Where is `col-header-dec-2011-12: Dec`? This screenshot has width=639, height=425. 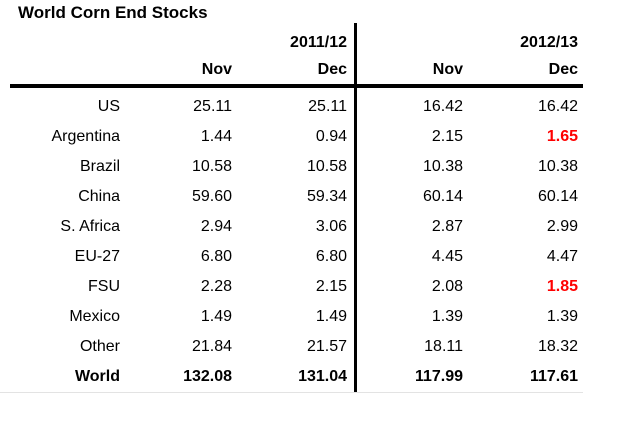 col-header-dec-2011-12: Dec is located at coordinates (332, 69).